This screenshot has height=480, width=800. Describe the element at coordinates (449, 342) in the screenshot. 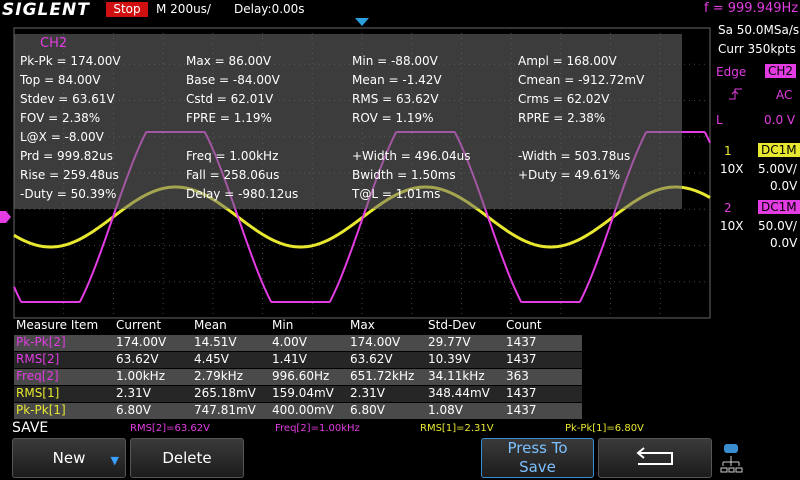

I see `stat-cell: 29.77V` at that location.